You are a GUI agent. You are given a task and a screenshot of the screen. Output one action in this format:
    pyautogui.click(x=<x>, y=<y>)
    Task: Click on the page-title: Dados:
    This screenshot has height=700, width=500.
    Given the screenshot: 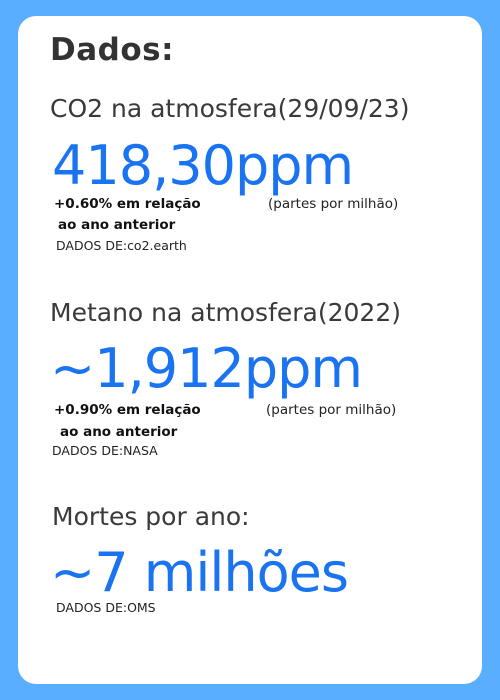 What is the action you would take?
    pyautogui.click(x=112, y=50)
    